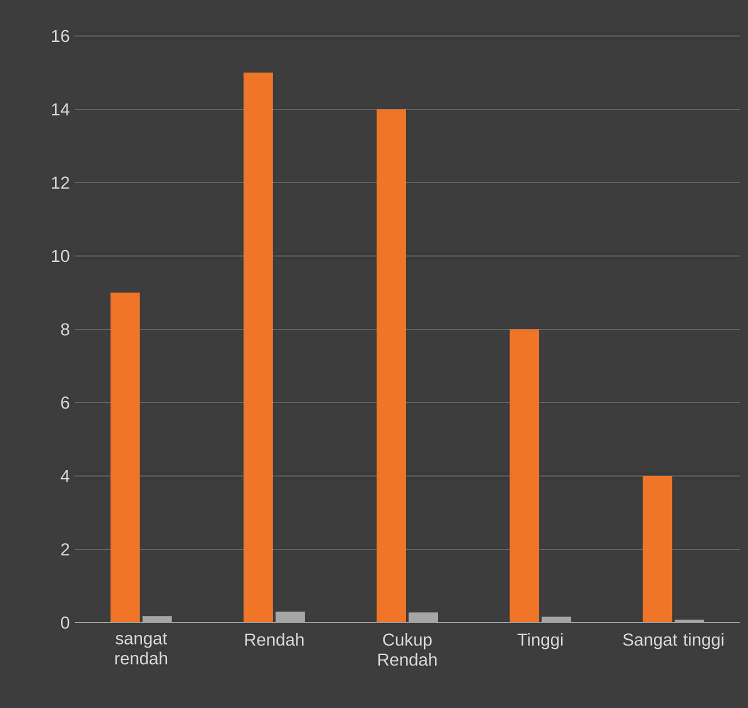 This screenshot has height=708, width=748. Describe the element at coordinates (61, 256) in the screenshot. I see `y-tick-label: 10` at that location.